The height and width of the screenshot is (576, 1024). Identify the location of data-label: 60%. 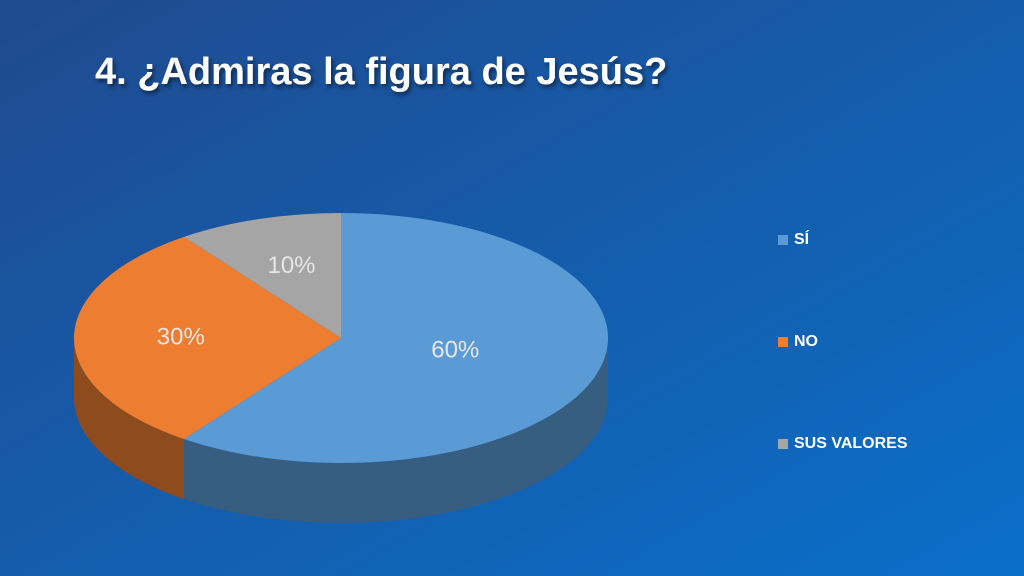
(455, 350).